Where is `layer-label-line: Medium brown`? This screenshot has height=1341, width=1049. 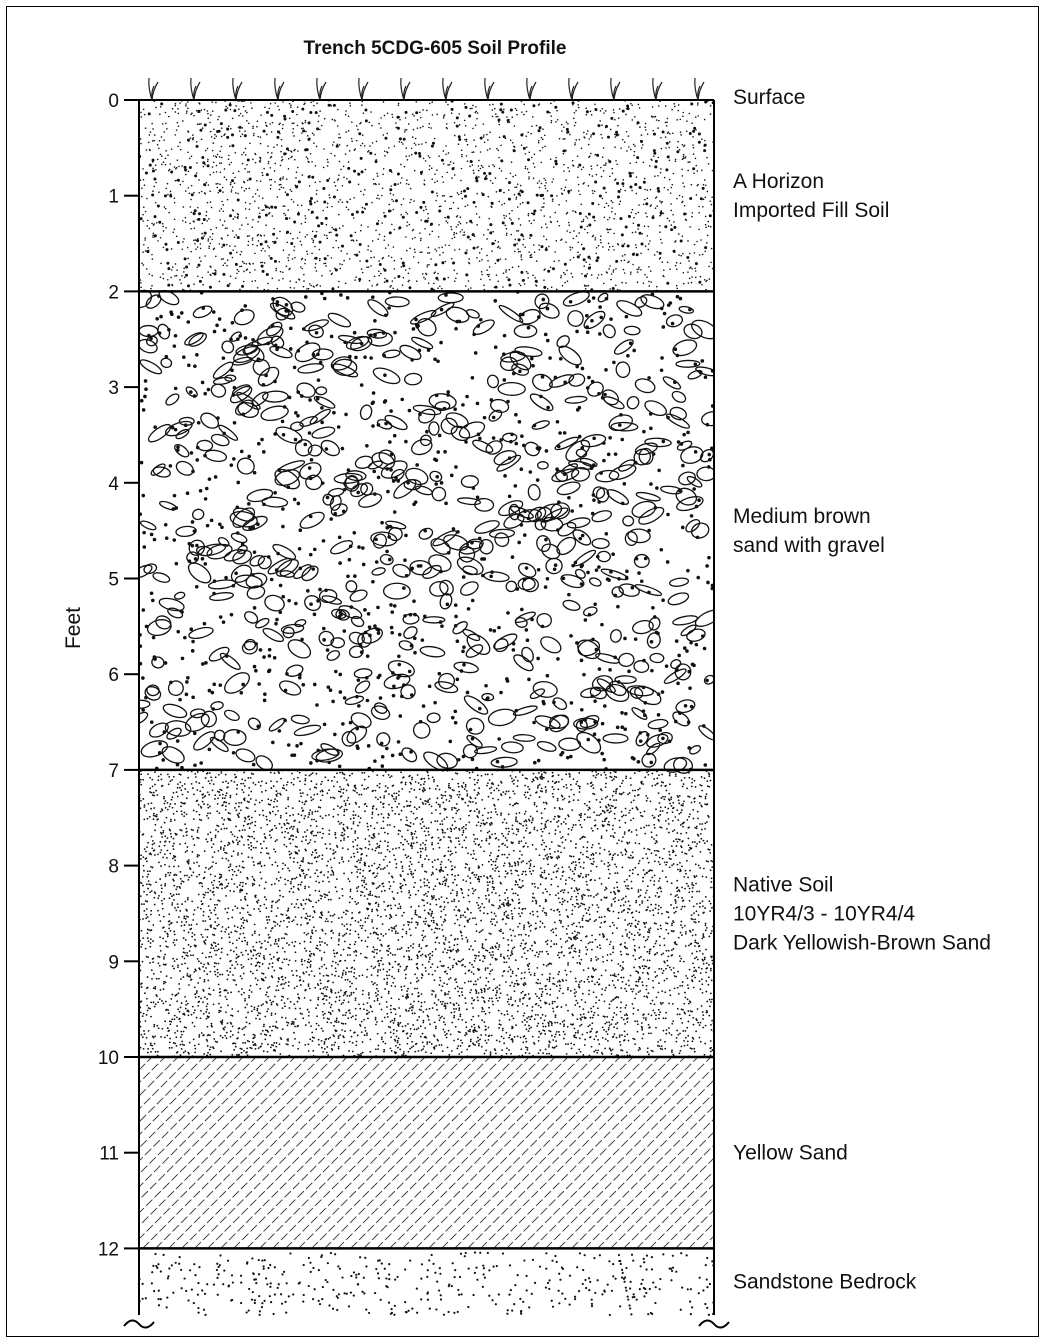
layer-label-line: Medium brown is located at coordinates (802, 516).